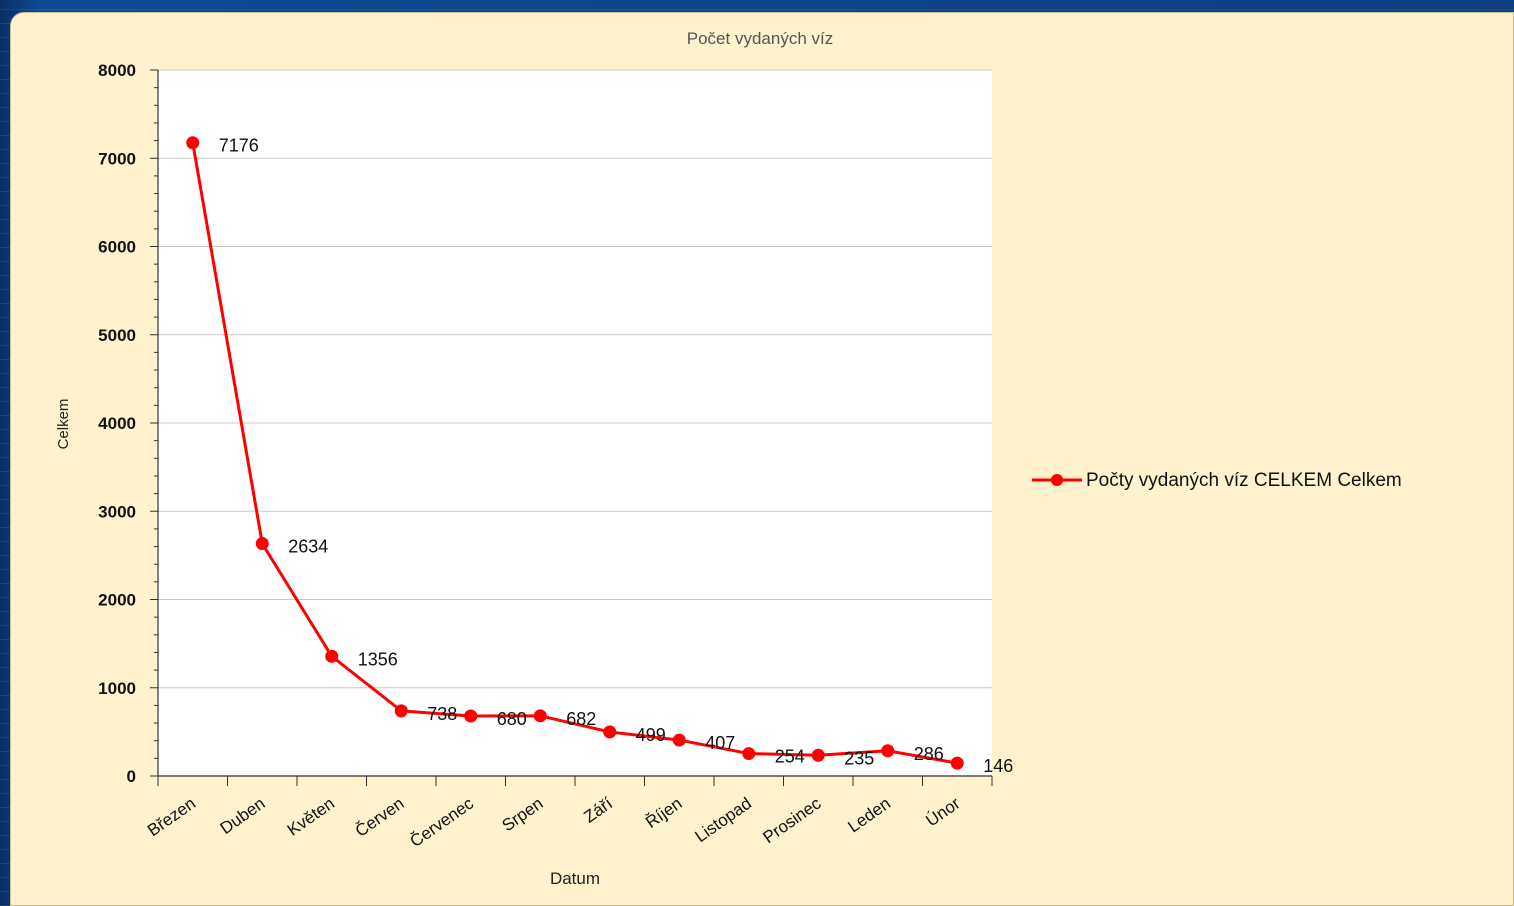 The image size is (1514, 906). I want to click on data-label: 1356, so click(378, 659).